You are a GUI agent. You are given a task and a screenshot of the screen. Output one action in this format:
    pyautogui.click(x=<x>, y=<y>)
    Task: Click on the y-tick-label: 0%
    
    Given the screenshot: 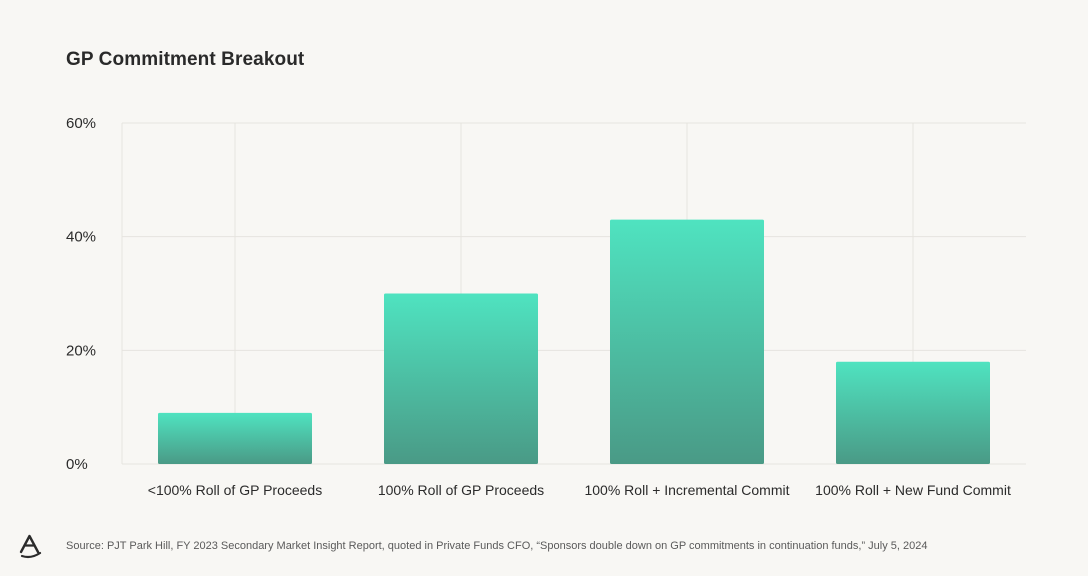 What is the action you would take?
    pyautogui.click(x=77, y=464)
    